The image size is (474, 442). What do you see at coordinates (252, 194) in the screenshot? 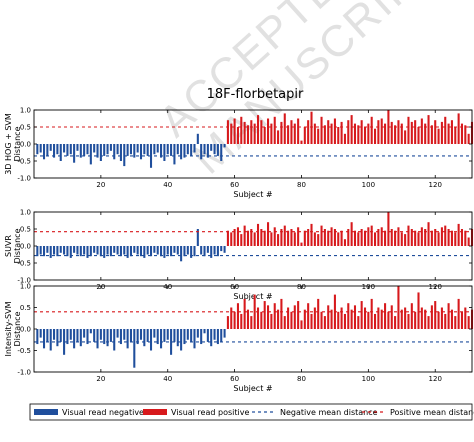
I see `x-axis-label: Subject #` at bounding box center [252, 194].